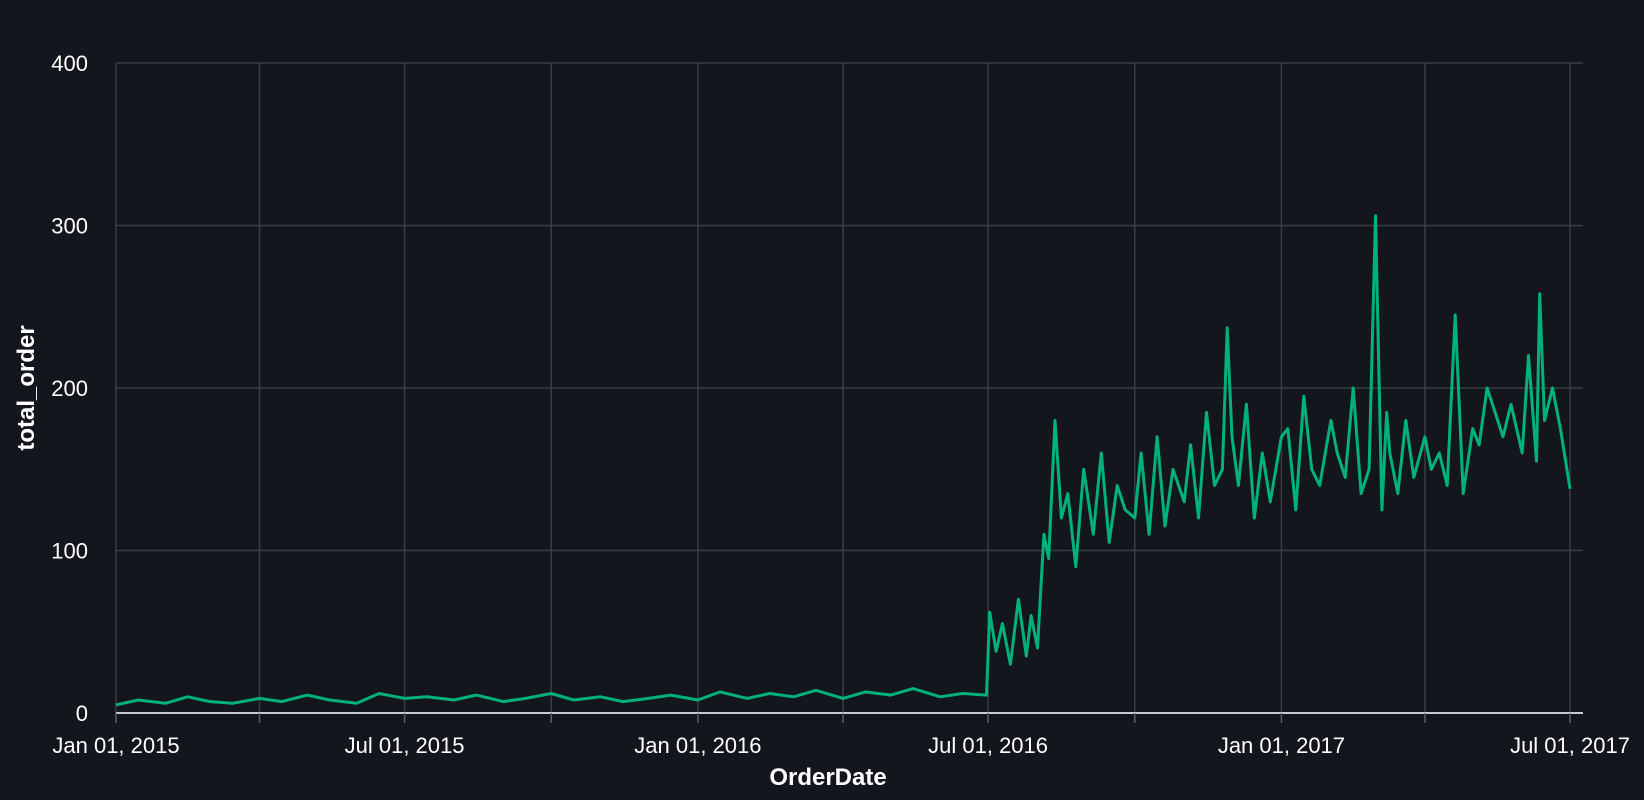  Describe the element at coordinates (697, 745) in the screenshot. I see `x-tick-label: Jan 01, 2016` at that location.